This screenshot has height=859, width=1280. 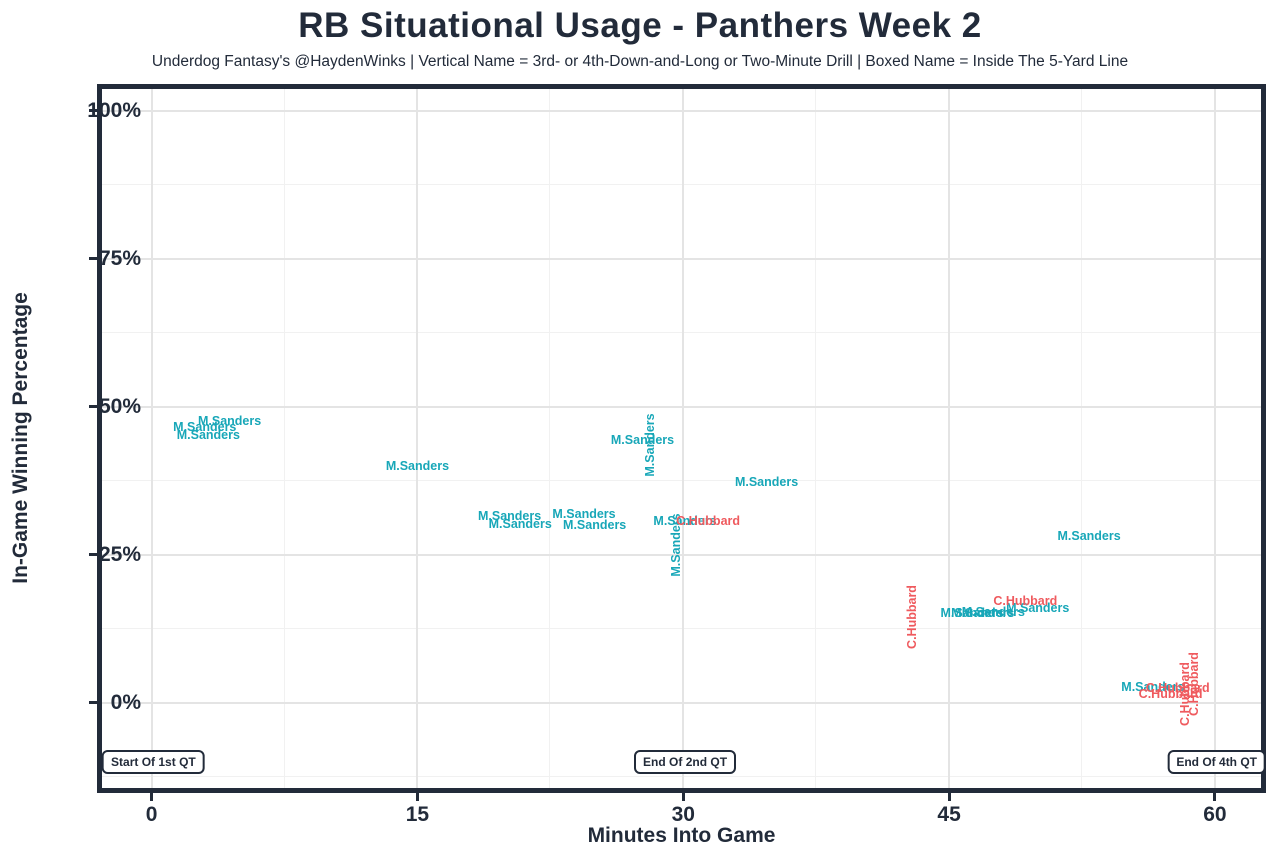 I want to click on annotation-box: End Of 4th QT, so click(x=1217, y=761).